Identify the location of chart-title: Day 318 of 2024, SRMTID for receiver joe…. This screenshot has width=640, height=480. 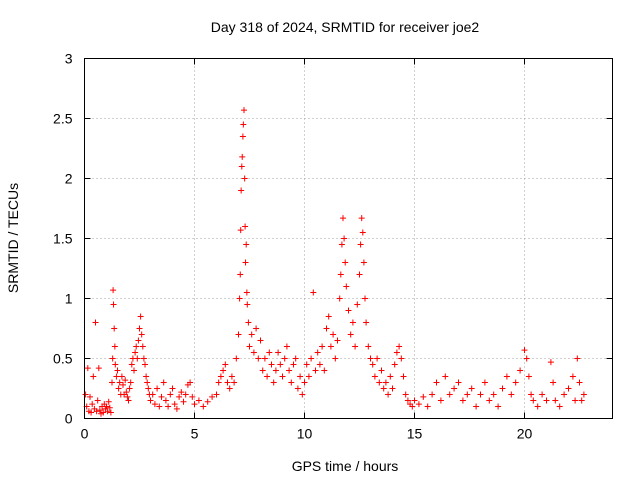
(345, 27).